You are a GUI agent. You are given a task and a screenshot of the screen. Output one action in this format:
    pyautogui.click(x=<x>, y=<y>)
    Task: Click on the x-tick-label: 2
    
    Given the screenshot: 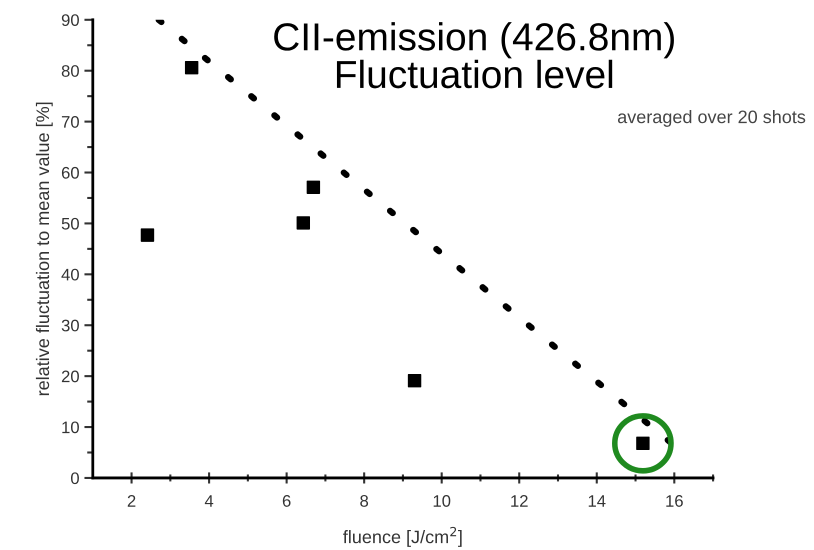 What is the action you would take?
    pyautogui.click(x=132, y=501)
    